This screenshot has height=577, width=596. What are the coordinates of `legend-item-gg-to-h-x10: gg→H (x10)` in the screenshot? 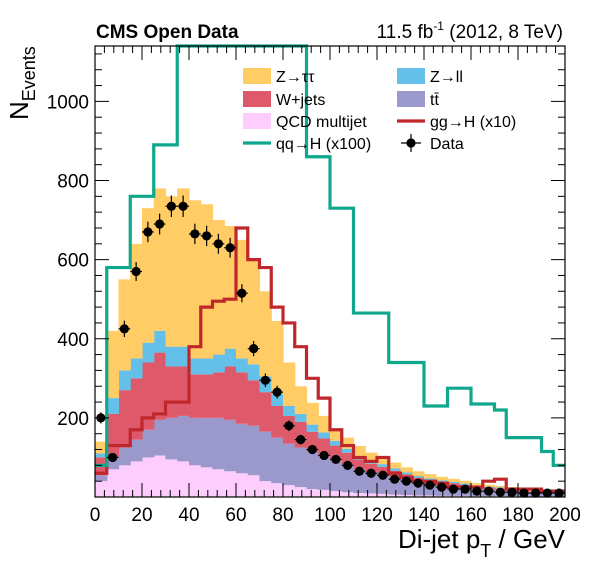 It's located at (456, 122).